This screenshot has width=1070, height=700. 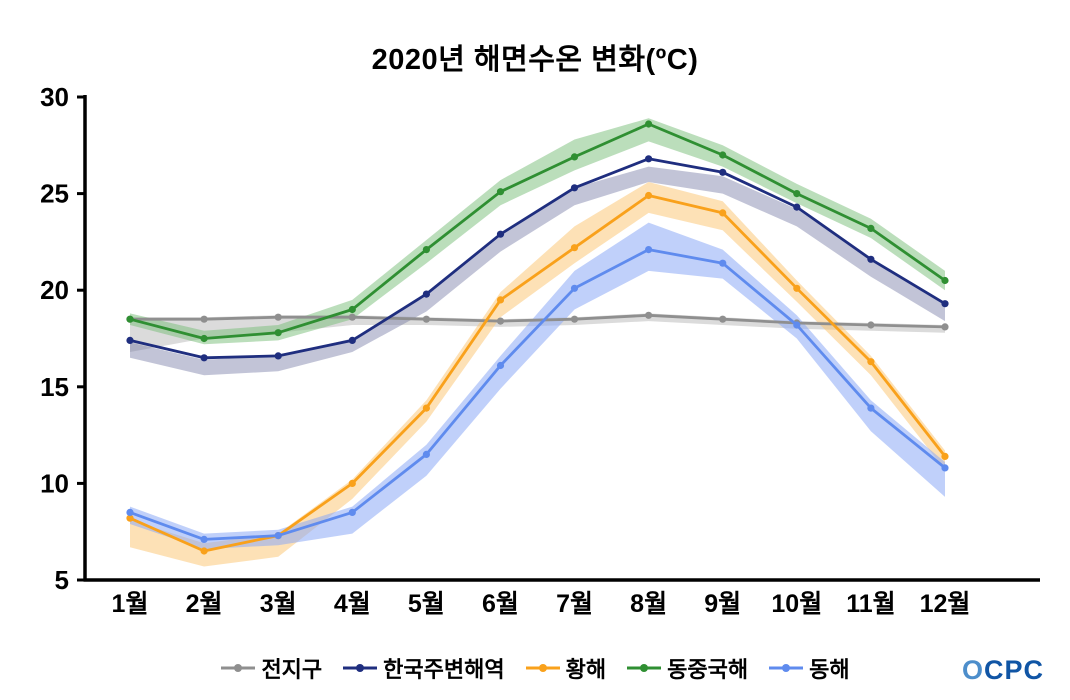 I want to click on x-tick-label: 7월, so click(x=574, y=604).